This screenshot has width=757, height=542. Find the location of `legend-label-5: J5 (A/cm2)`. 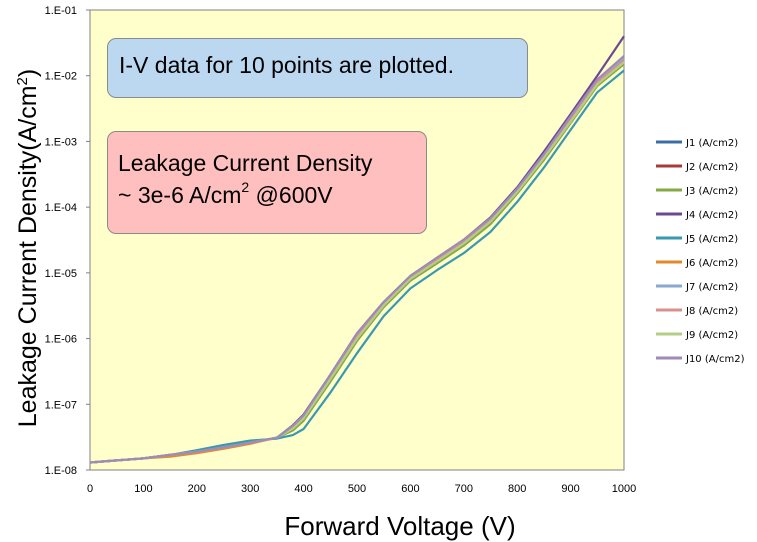

legend-label-5: J5 (A/cm2) is located at coordinates (711, 239).